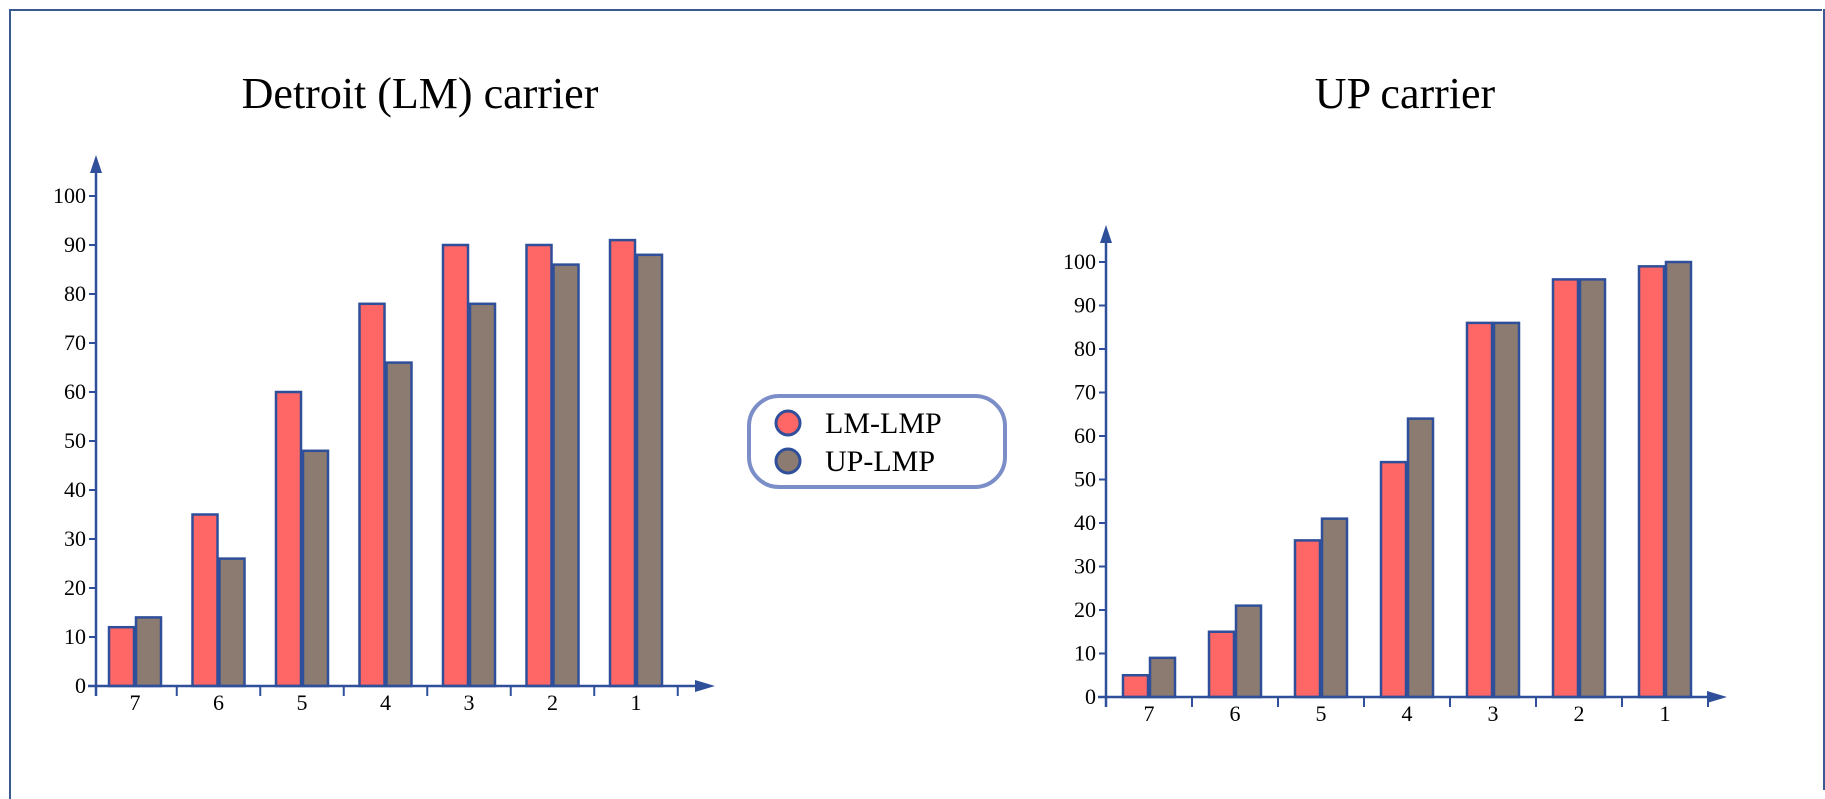  Describe the element at coordinates (1579, 713) in the screenshot. I see `chart-2-x-tick-label: 2` at that location.